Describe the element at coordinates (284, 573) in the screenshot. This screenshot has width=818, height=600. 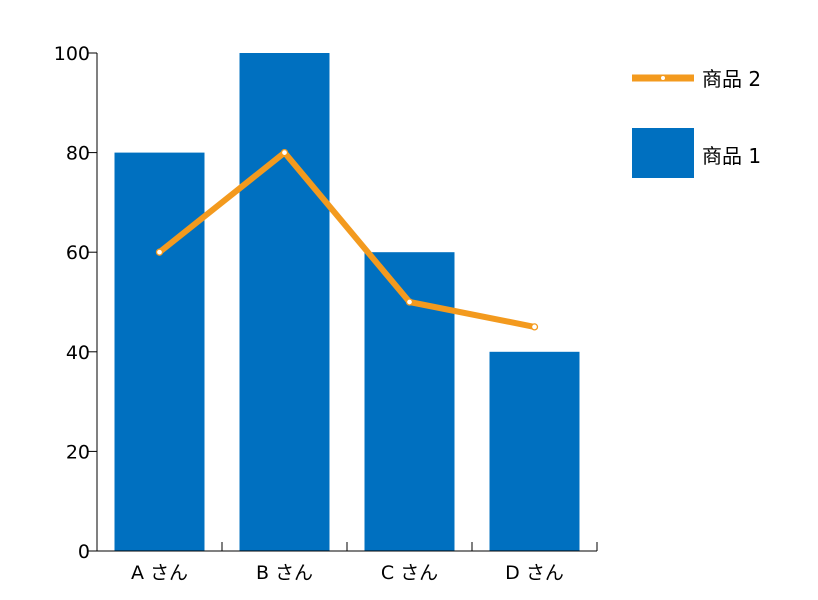
I see `x-tick-label: B さん` at that location.